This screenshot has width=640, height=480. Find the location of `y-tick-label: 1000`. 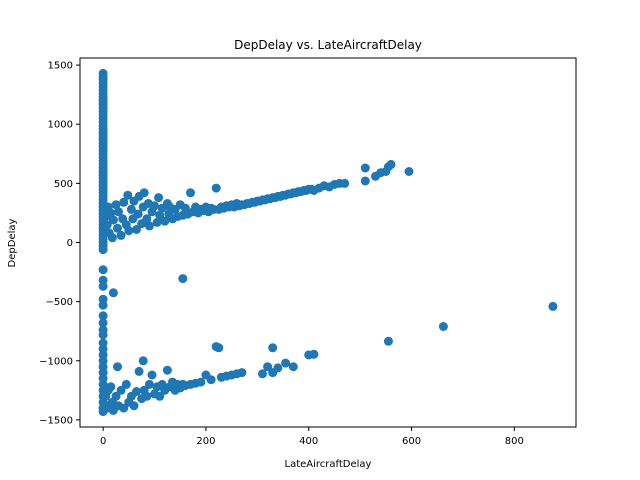

y-tick-label: 1000 is located at coordinates (60, 125).